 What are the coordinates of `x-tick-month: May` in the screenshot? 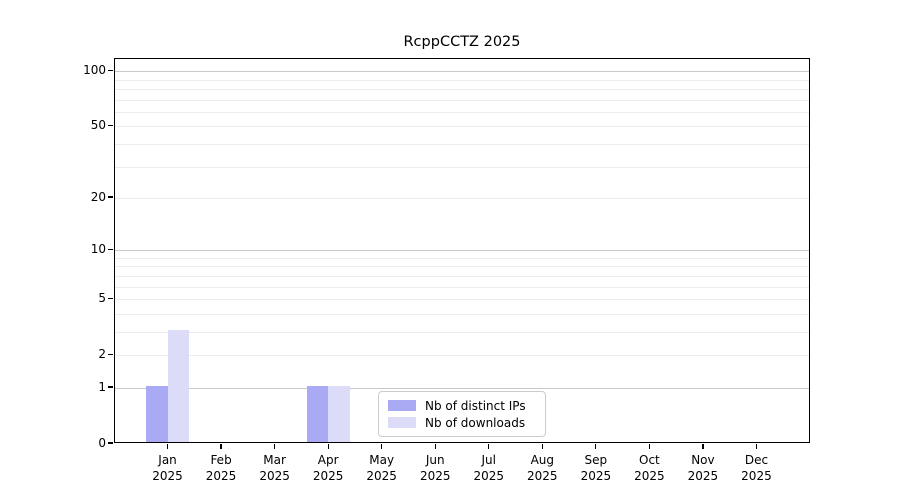 It's located at (382, 460).